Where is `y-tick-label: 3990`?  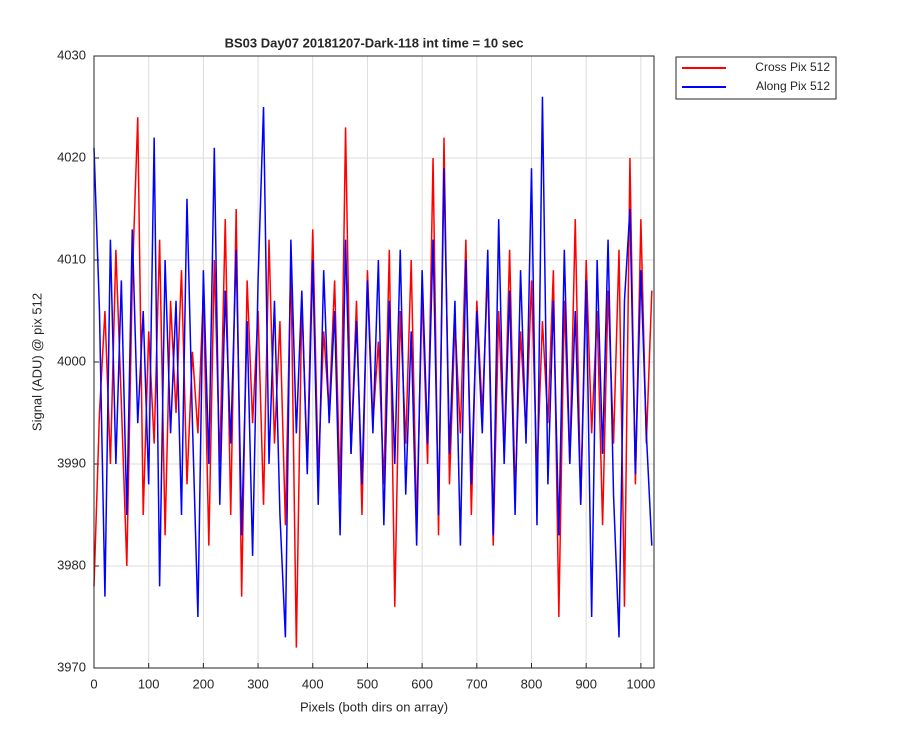 y-tick-label: 3990 is located at coordinates (71, 462).